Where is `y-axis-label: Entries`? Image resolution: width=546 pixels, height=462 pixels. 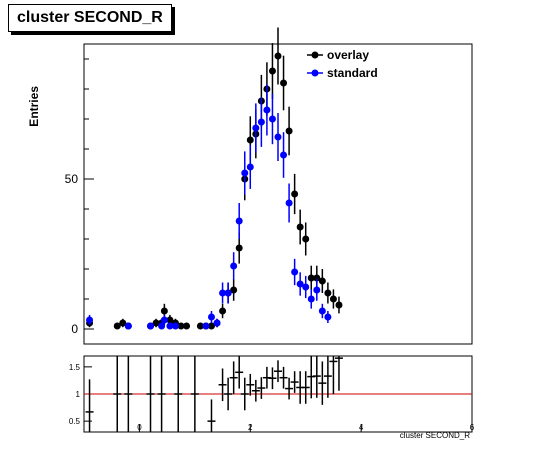 y-axis-label: Entries is located at coordinates (34, 106).